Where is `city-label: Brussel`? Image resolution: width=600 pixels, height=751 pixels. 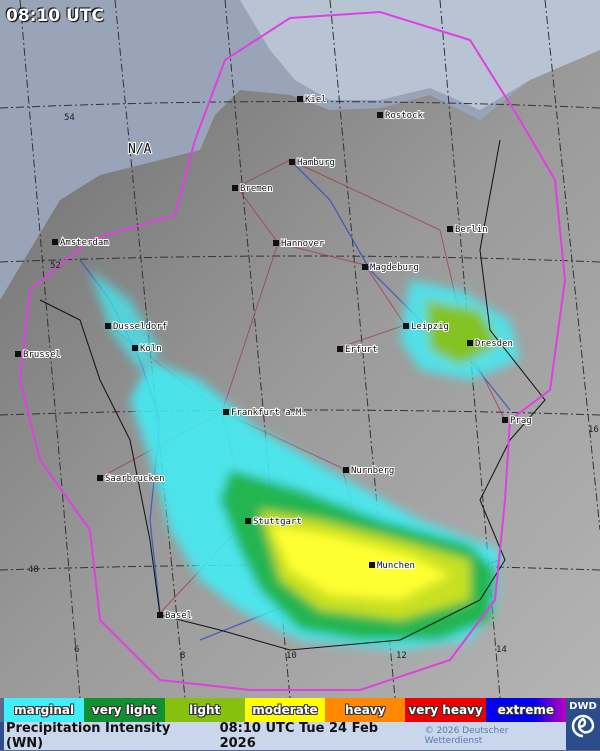 city-label: Brussel is located at coordinates (42, 355).